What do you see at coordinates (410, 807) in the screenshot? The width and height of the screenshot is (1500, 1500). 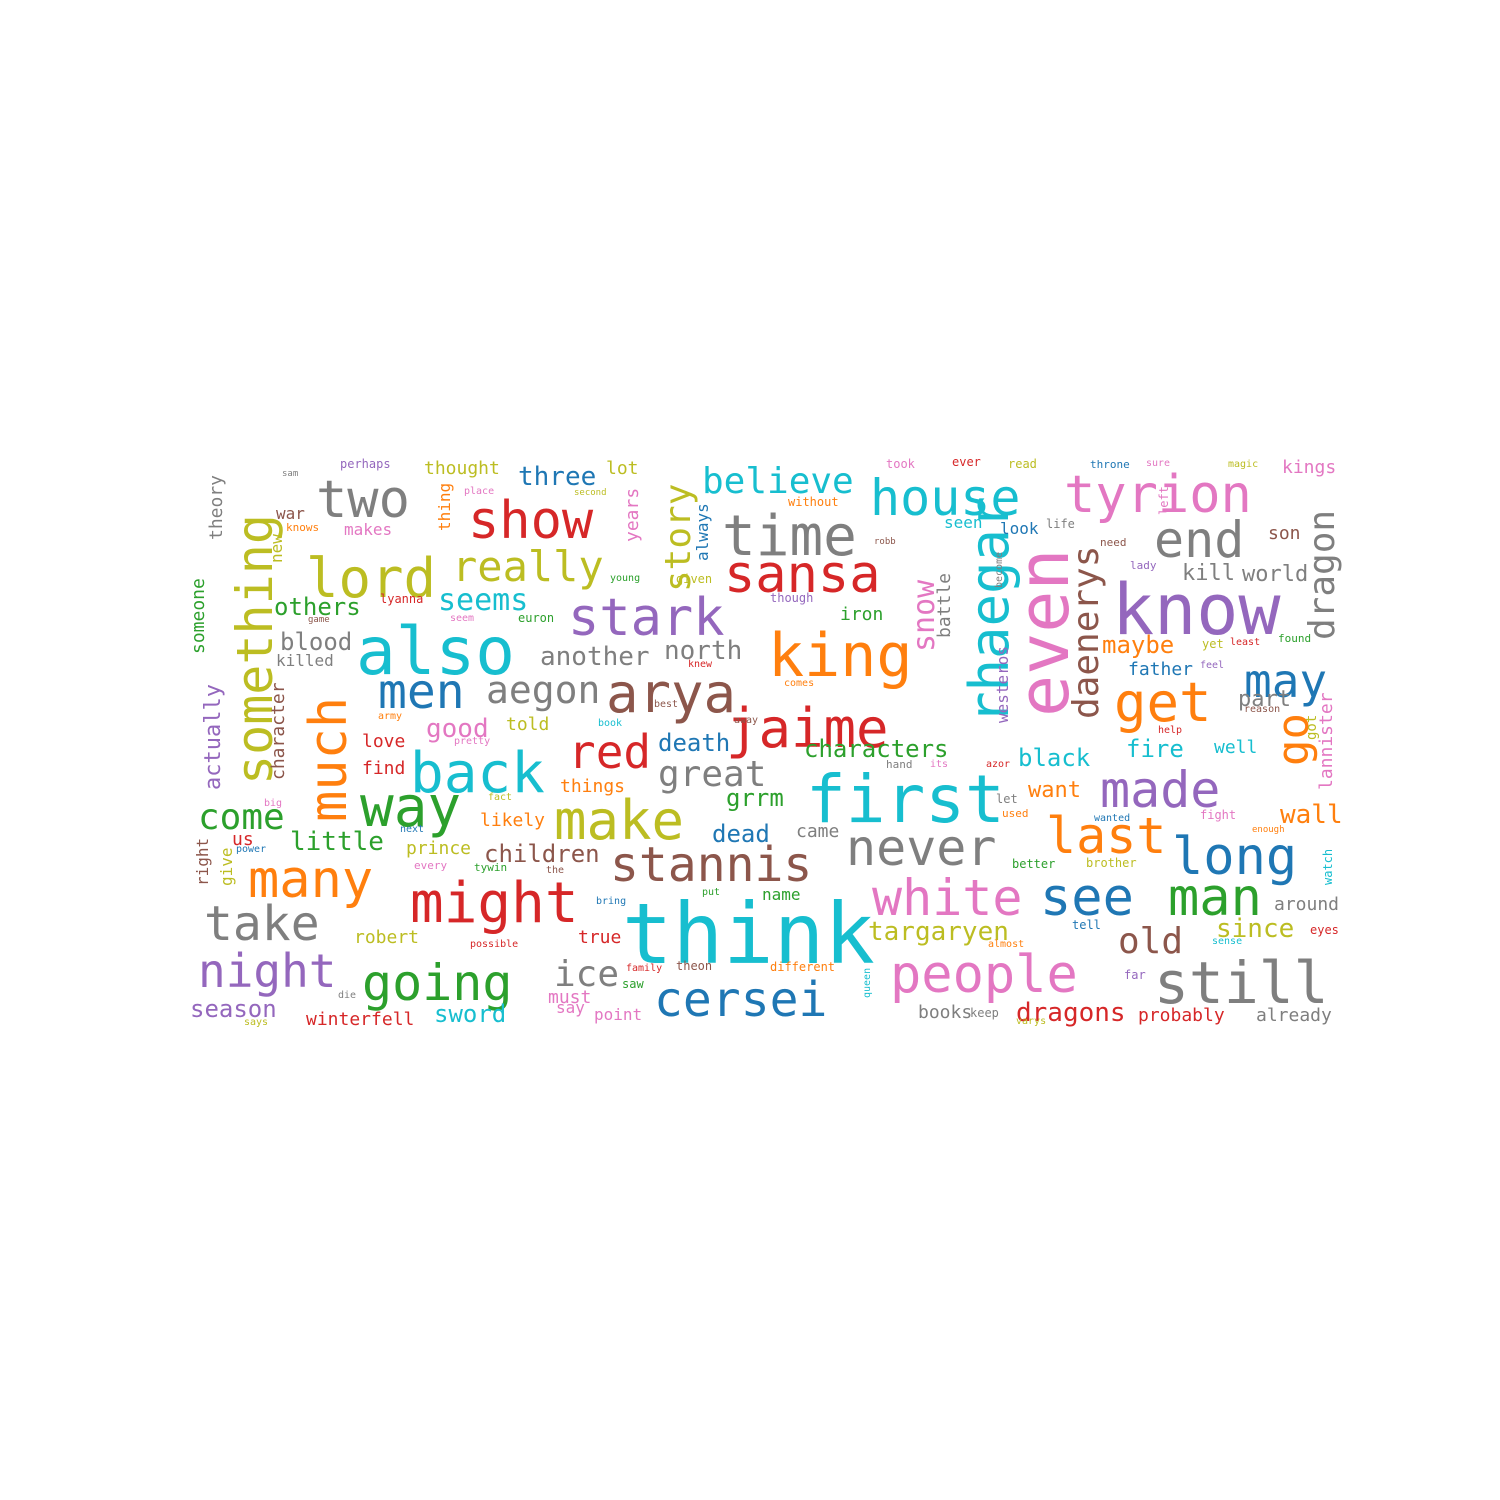 I see `cloud-word-way: way` at bounding box center [410, 807].